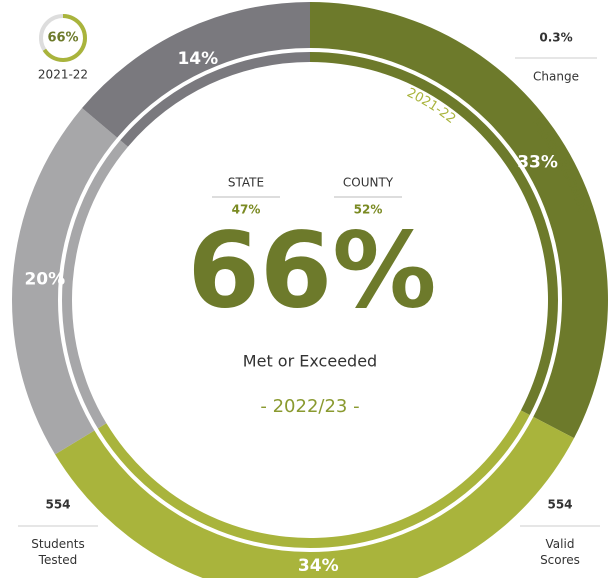 Image resolution: width=615 pixels, height=578 pixels. What do you see at coordinates (44, 279) in the screenshot?
I see `segment-label: 20%` at bounding box center [44, 279].